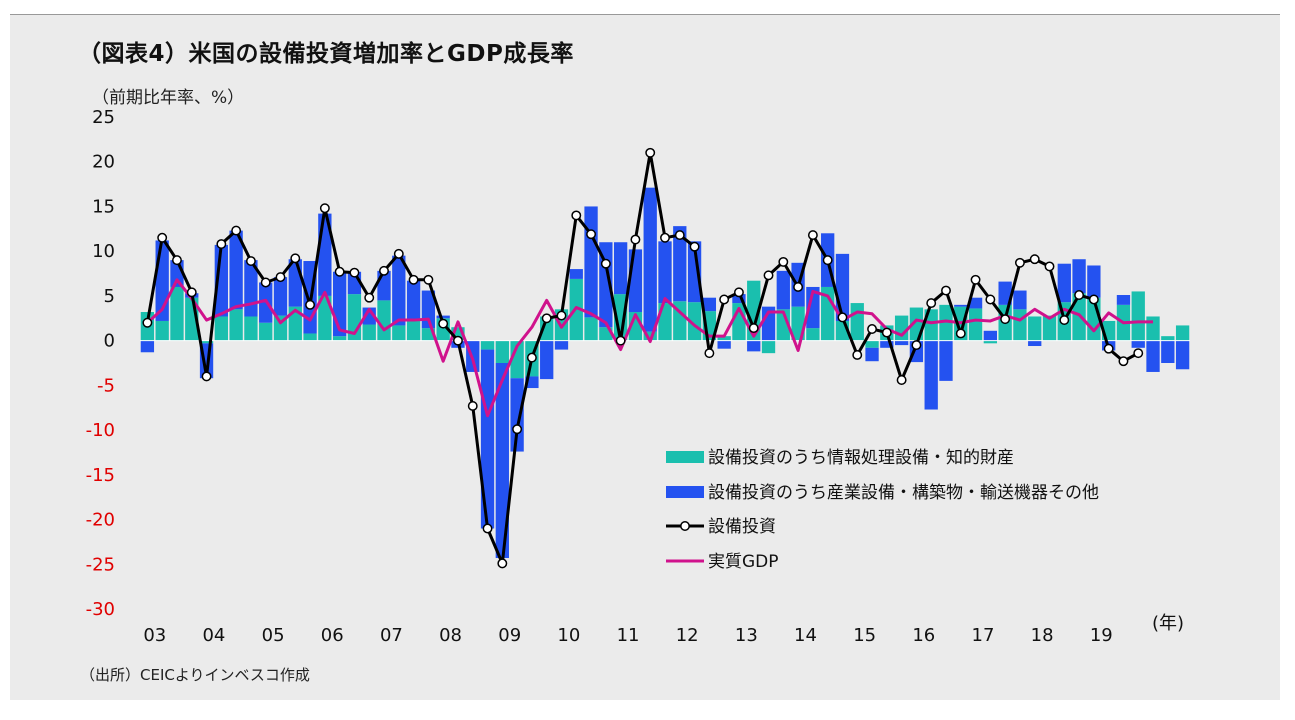 The image size is (1295, 720). I want to click on y-tick-label: -20, so click(100, 520).